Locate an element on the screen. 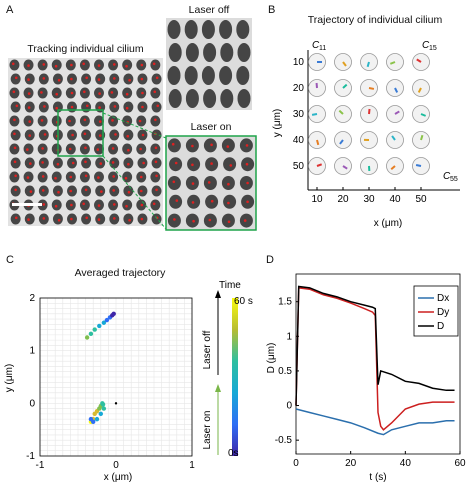 This screenshot has height=487, width=474. d-y-tick-label: 0.5 is located at coordinates (285, 371).